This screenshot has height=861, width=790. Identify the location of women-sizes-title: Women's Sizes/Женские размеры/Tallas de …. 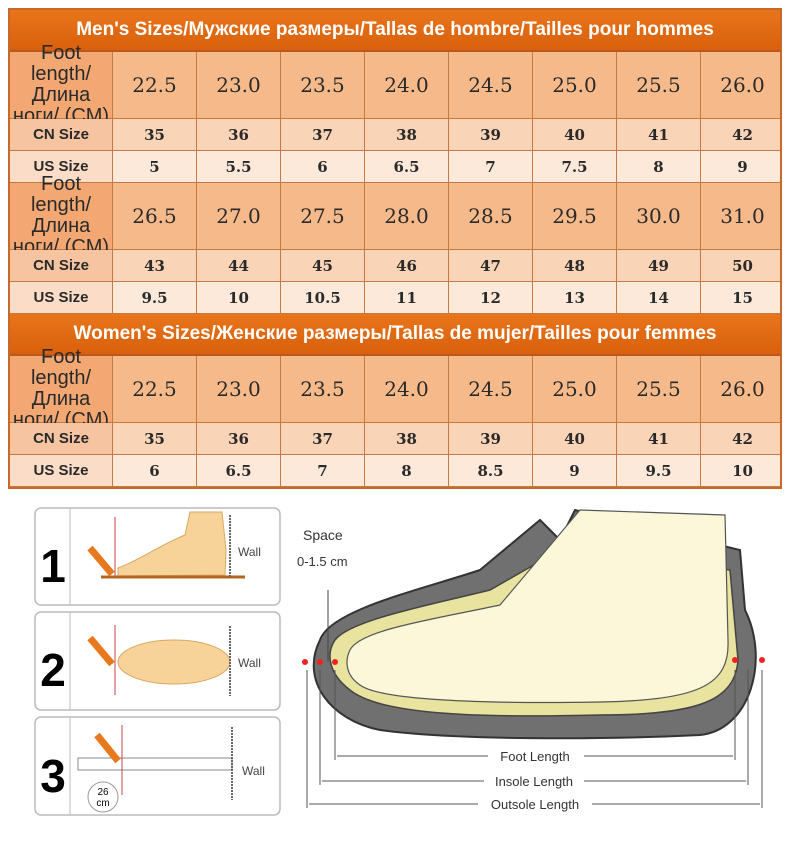
(395, 335).